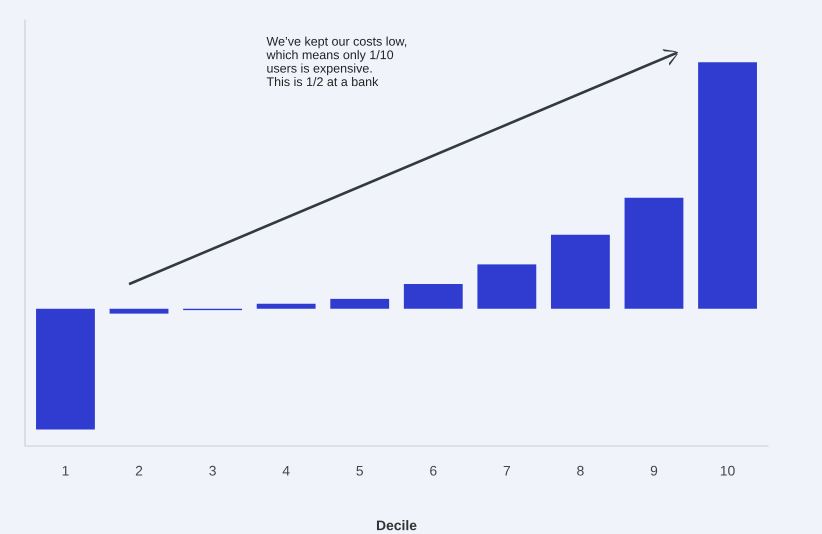 This screenshot has width=822, height=534. Describe the element at coordinates (727, 471) in the screenshot. I see `x-tick-label: 10` at that location.